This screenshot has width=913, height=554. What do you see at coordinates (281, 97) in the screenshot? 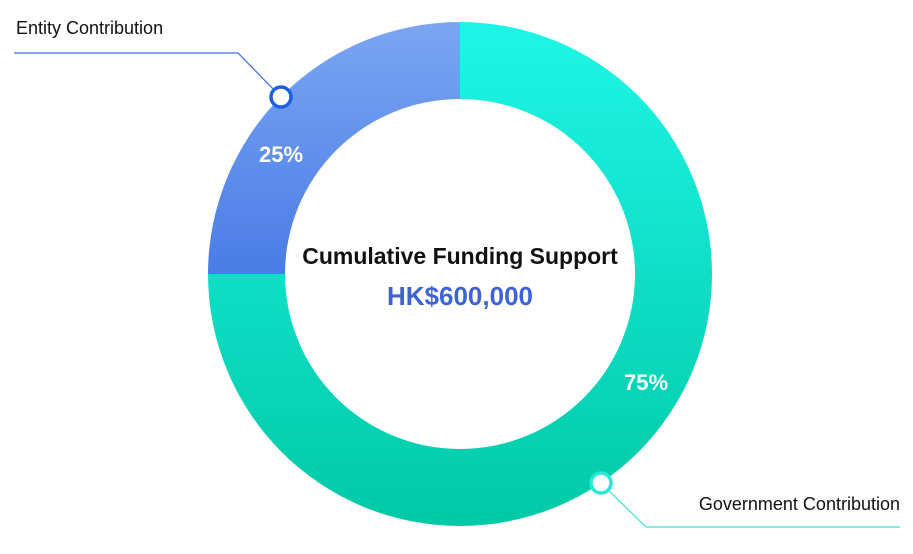
I see `callout-marker-entity` at bounding box center [281, 97].